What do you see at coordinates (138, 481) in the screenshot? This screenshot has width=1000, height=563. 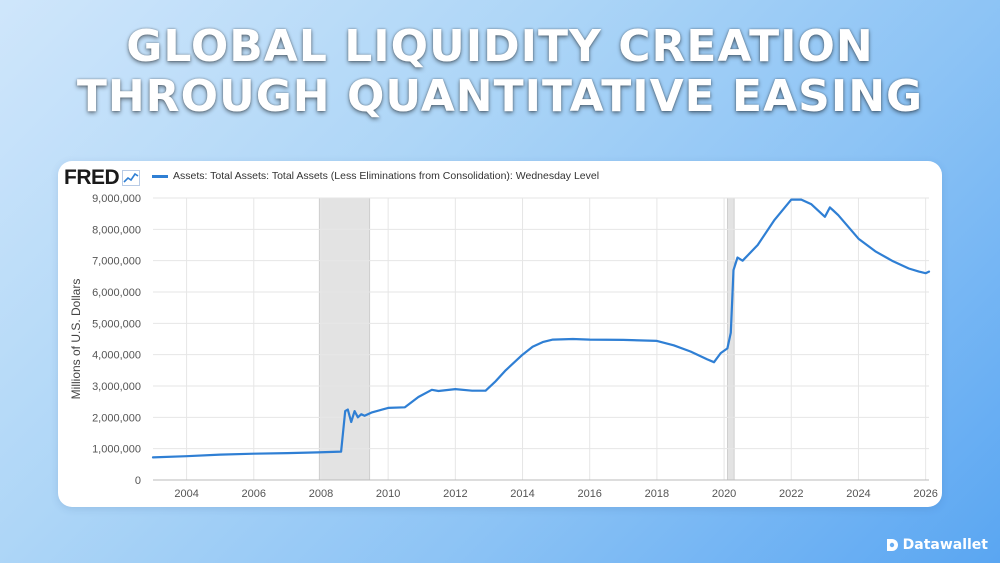 I see `y-tick-label: 0` at bounding box center [138, 481].